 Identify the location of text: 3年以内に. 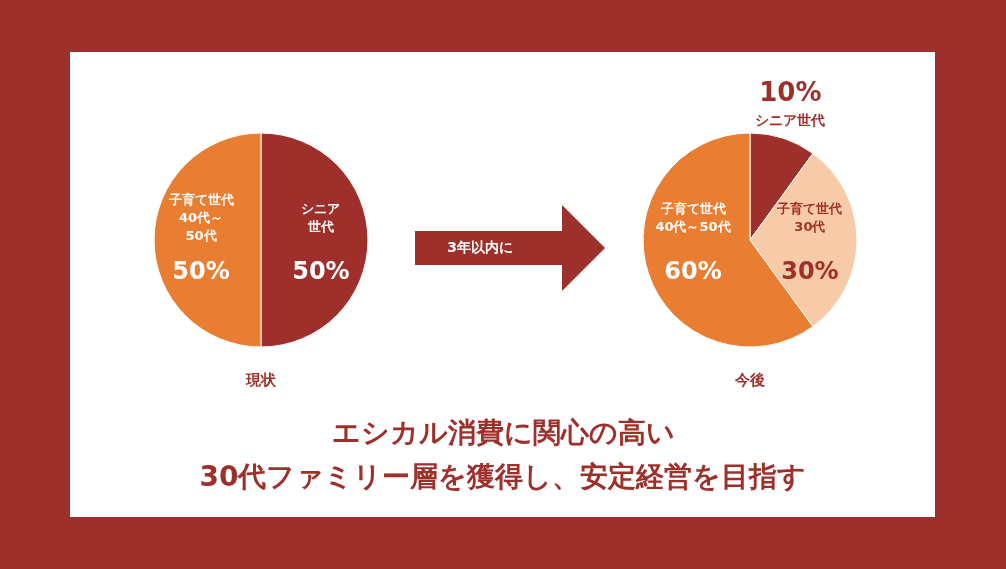
(480, 247).